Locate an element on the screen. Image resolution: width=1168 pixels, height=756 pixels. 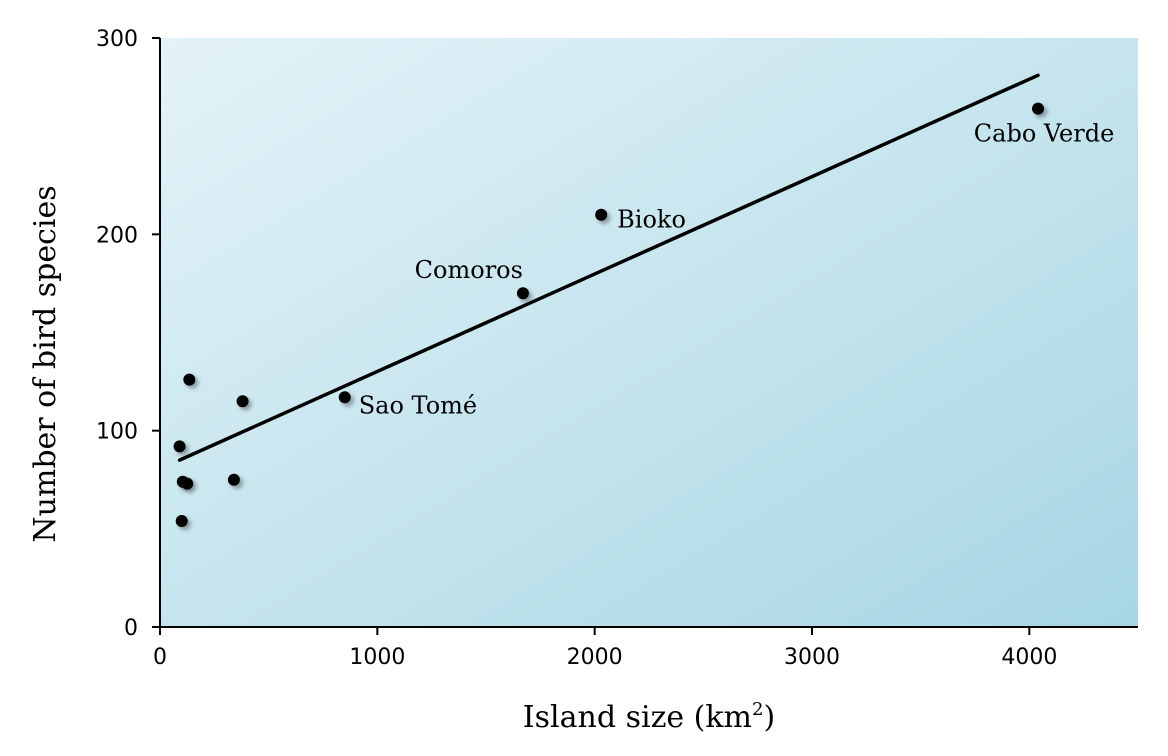
y-tick-label: 0 is located at coordinates (131, 628).